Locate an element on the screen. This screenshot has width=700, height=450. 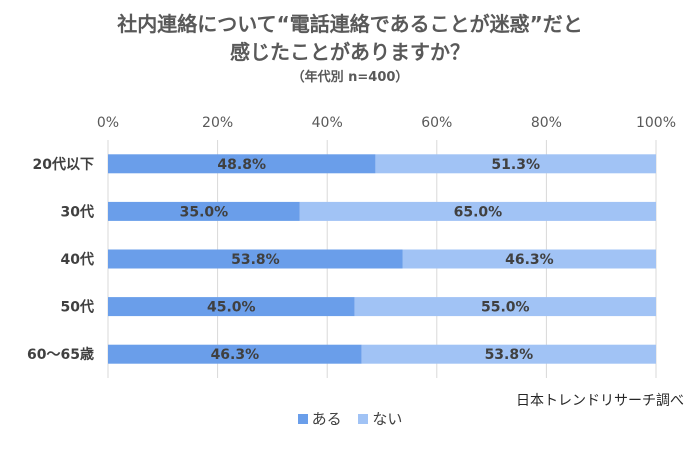
legend-item-nai: ない is located at coordinates (380, 418).